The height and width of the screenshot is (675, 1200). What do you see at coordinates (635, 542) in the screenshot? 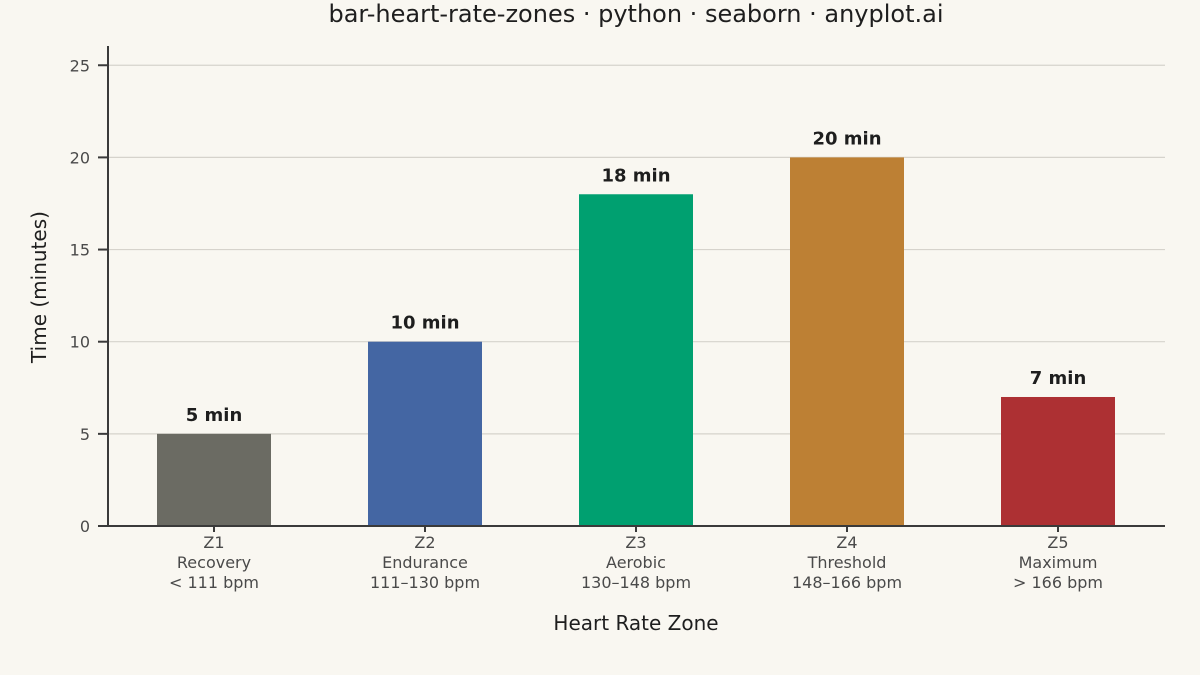
I see `x-tick-zone-label: Z3` at bounding box center [635, 542].